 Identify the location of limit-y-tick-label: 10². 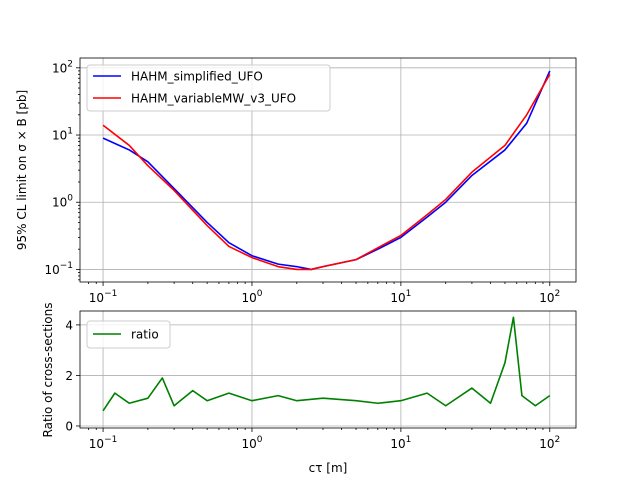
(62, 67).